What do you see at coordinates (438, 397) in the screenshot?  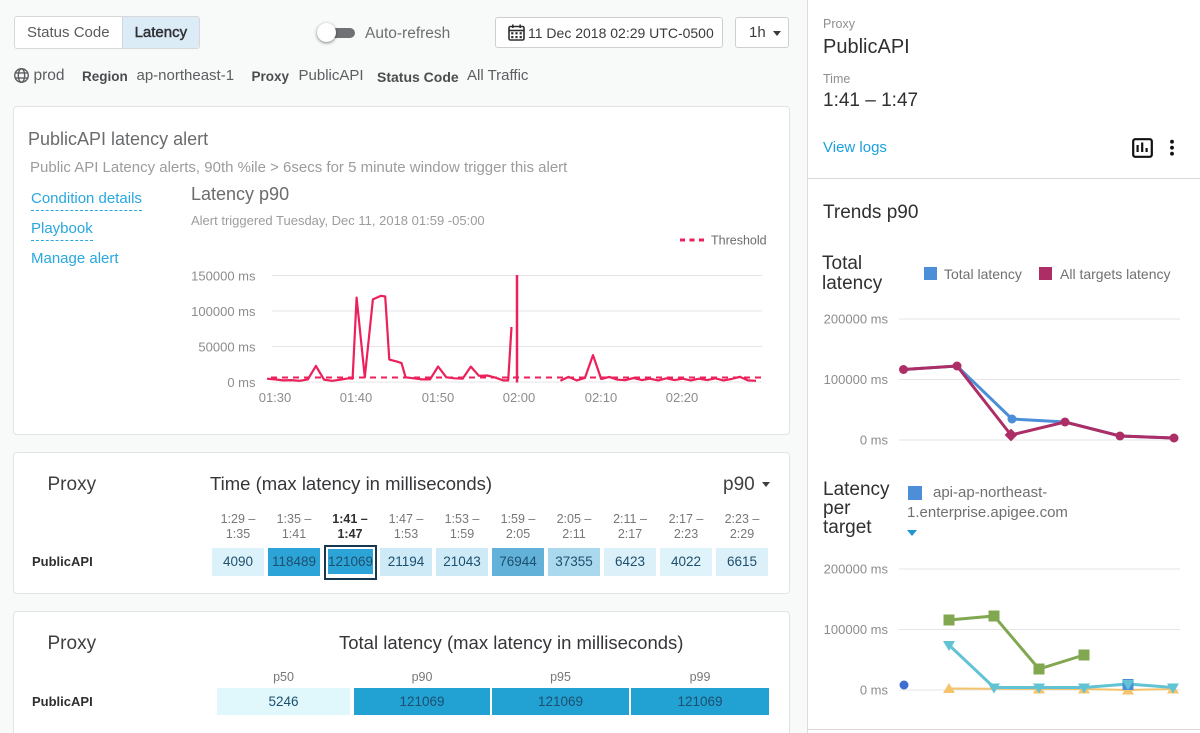 I see `svg-text: 01:50` at bounding box center [438, 397].